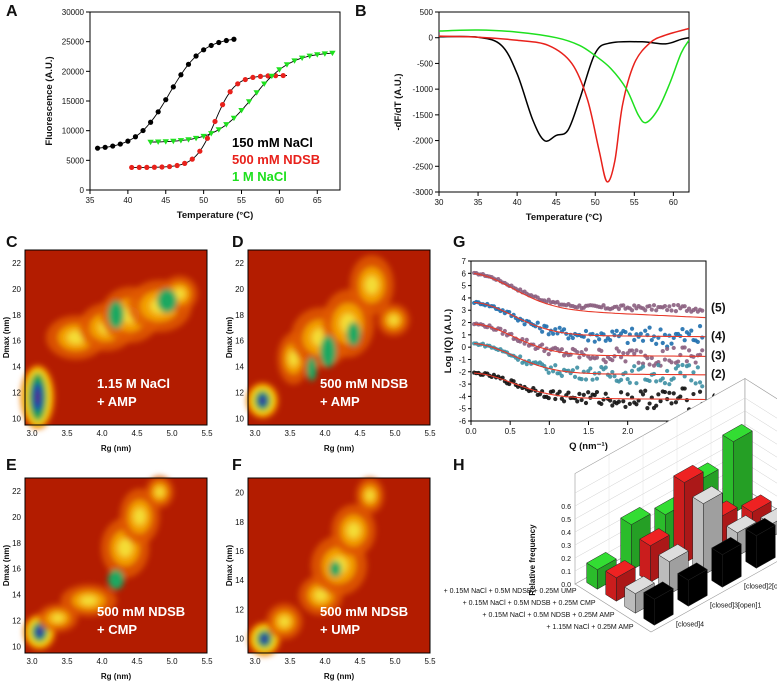 This screenshot has height=684, width=777. Describe the element at coordinates (16, 289) in the screenshot. I see `y-tick-label: 20` at that location.